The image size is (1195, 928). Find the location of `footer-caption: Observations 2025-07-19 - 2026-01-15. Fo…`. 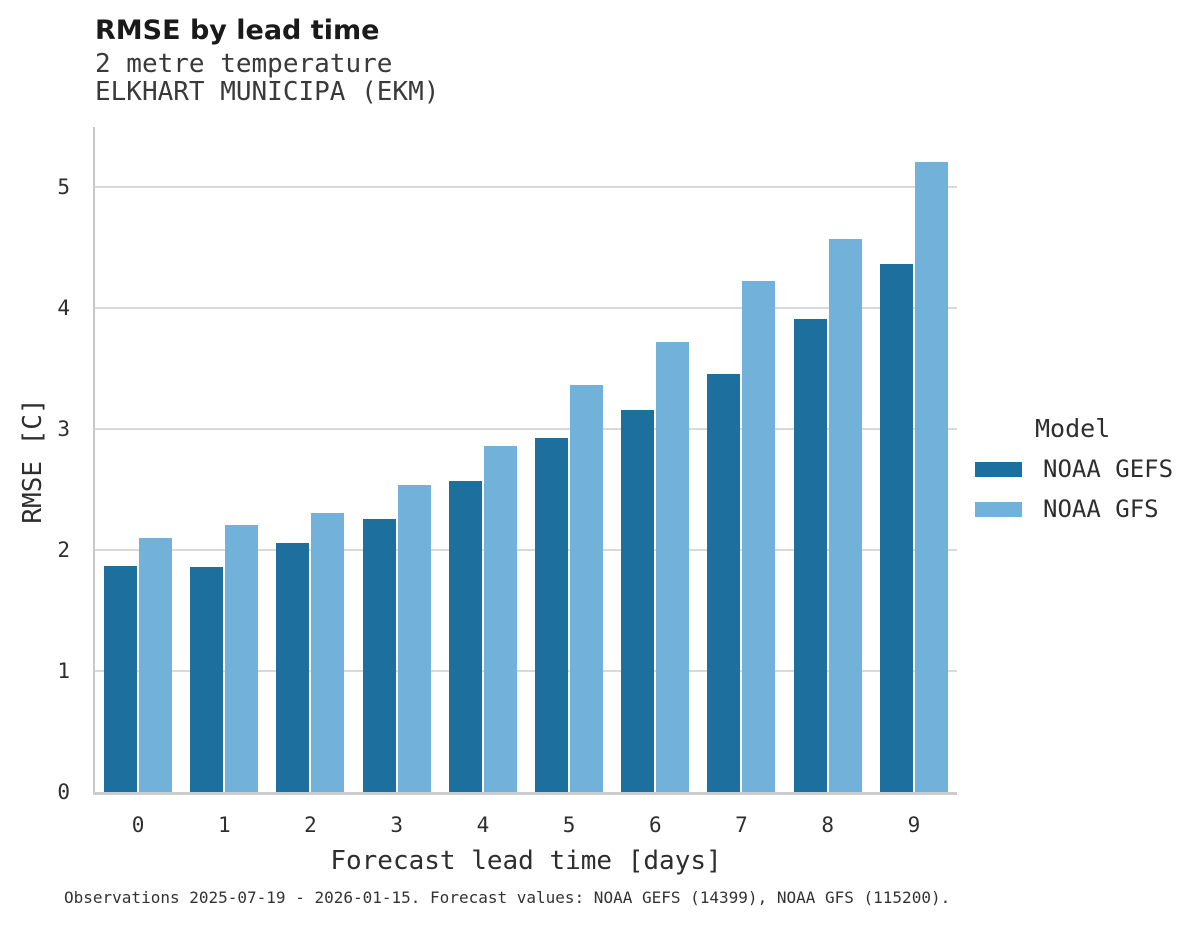

footer-caption: Observations 2025-07-19 - 2026-01-15. Fo… is located at coordinates (507, 897).